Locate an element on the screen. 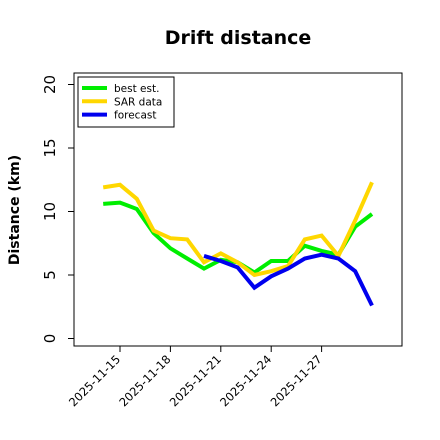  x-tick-label: 2025-11-15 is located at coordinates (94, 380).